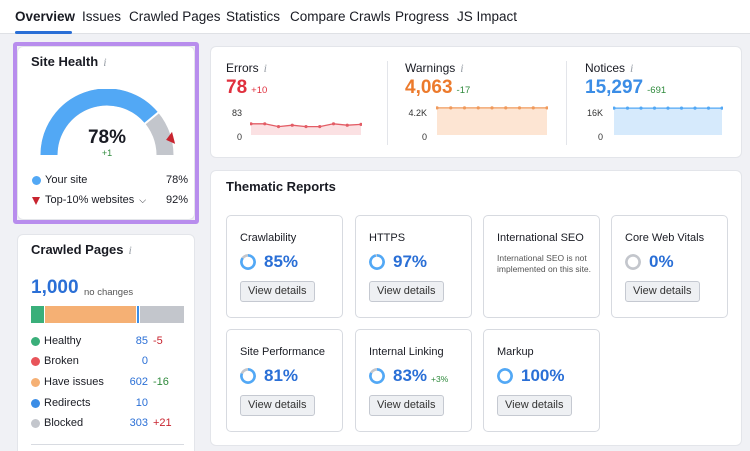 This screenshot has width=750, height=451. What do you see at coordinates (540, 238) in the screenshot?
I see `report-name: International SEO` at bounding box center [540, 238].